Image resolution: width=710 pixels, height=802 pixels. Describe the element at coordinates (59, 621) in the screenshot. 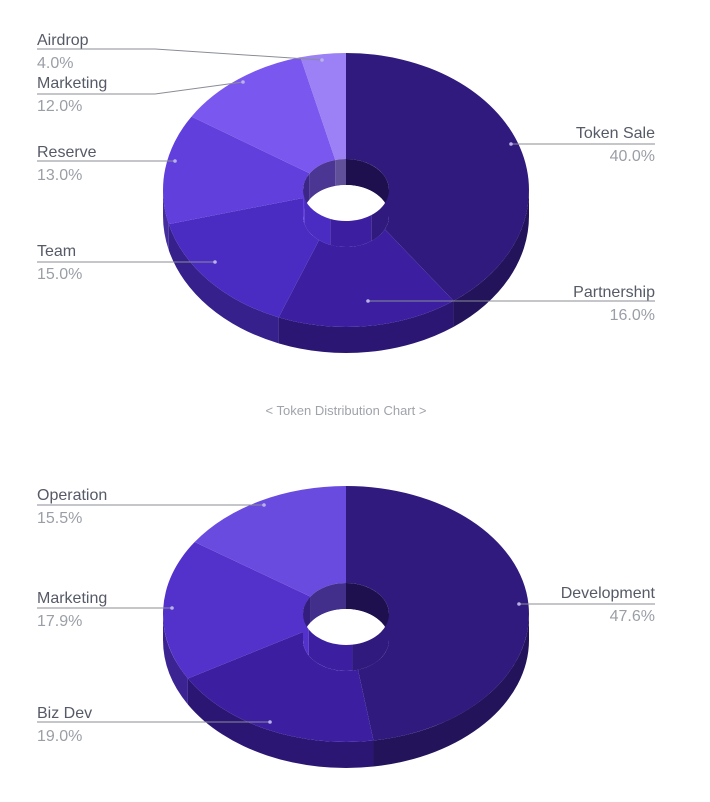

I see `label-value: 17.9%` at that location.